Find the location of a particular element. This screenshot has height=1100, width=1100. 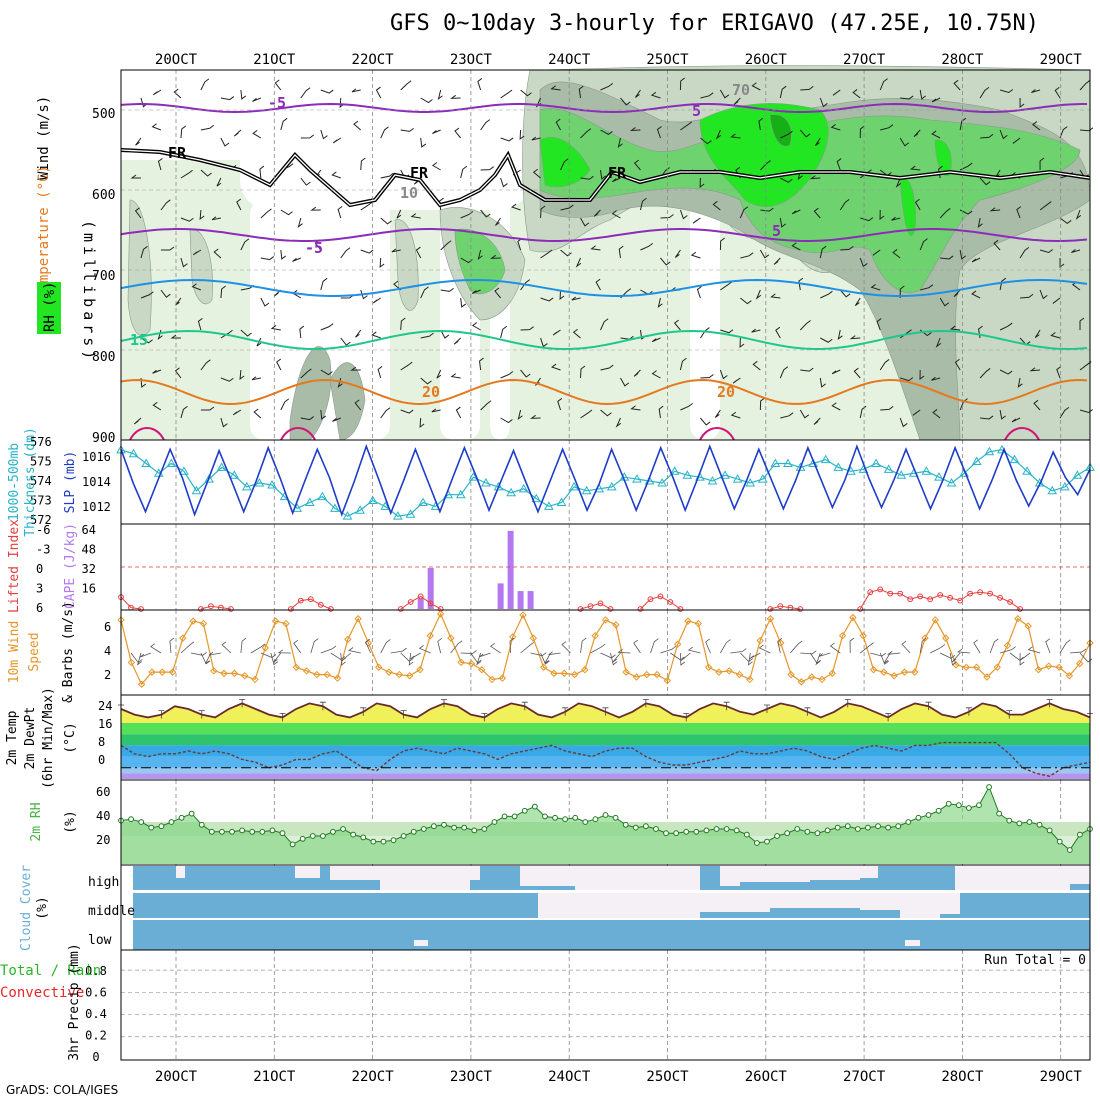

lifted-index-line is located at coordinates (131, 603).